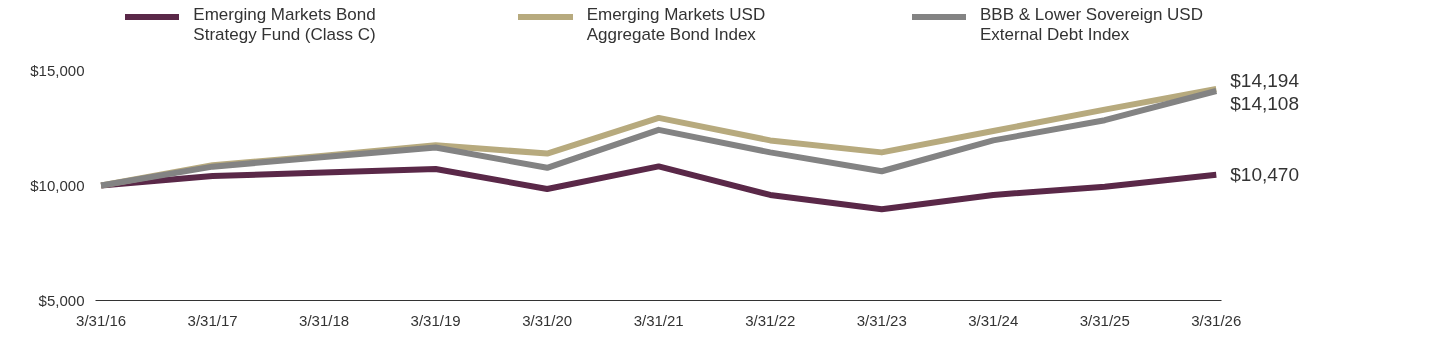 The image size is (1440, 360). Describe the element at coordinates (57, 70) in the screenshot. I see `y-tick-label: $15,000` at that location.